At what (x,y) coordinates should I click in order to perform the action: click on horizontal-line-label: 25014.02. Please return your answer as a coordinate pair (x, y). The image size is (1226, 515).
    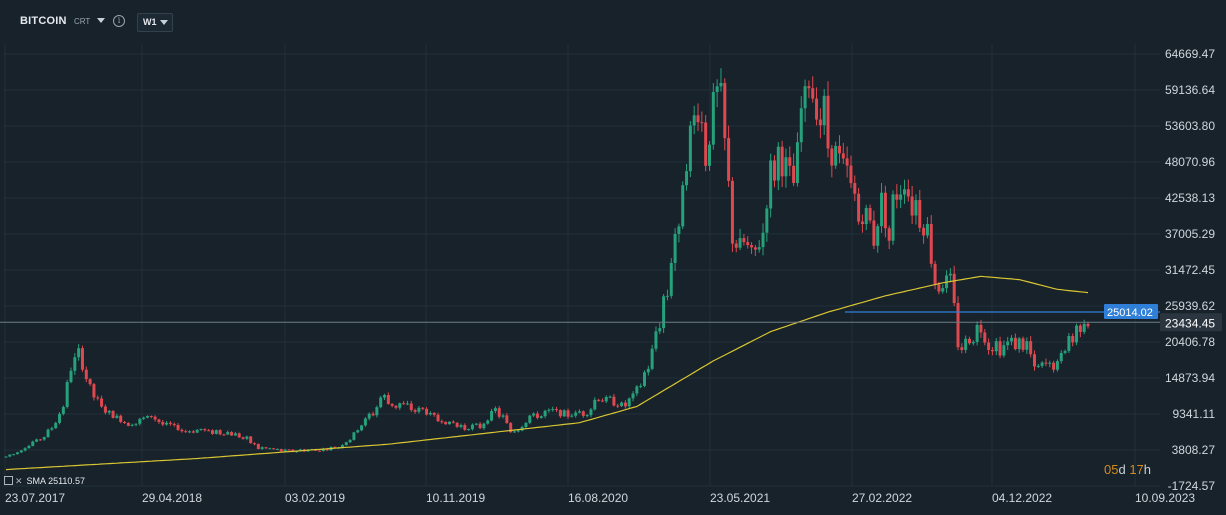
    Looking at the image, I should click on (1131, 312).